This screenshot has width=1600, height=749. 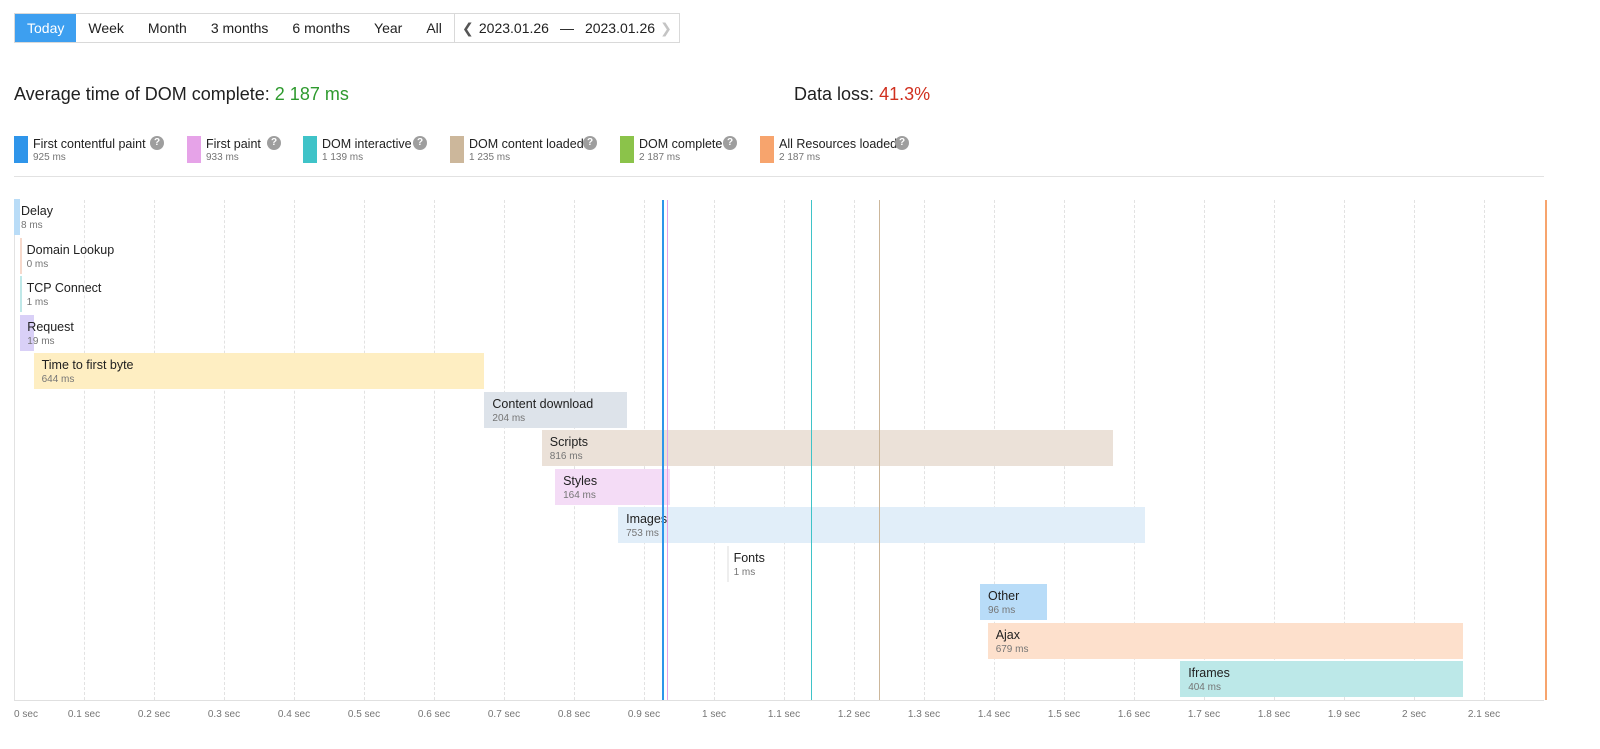 What do you see at coordinates (784, 714) in the screenshot?
I see `x-tick-label: 1.1 sec` at bounding box center [784, 714].